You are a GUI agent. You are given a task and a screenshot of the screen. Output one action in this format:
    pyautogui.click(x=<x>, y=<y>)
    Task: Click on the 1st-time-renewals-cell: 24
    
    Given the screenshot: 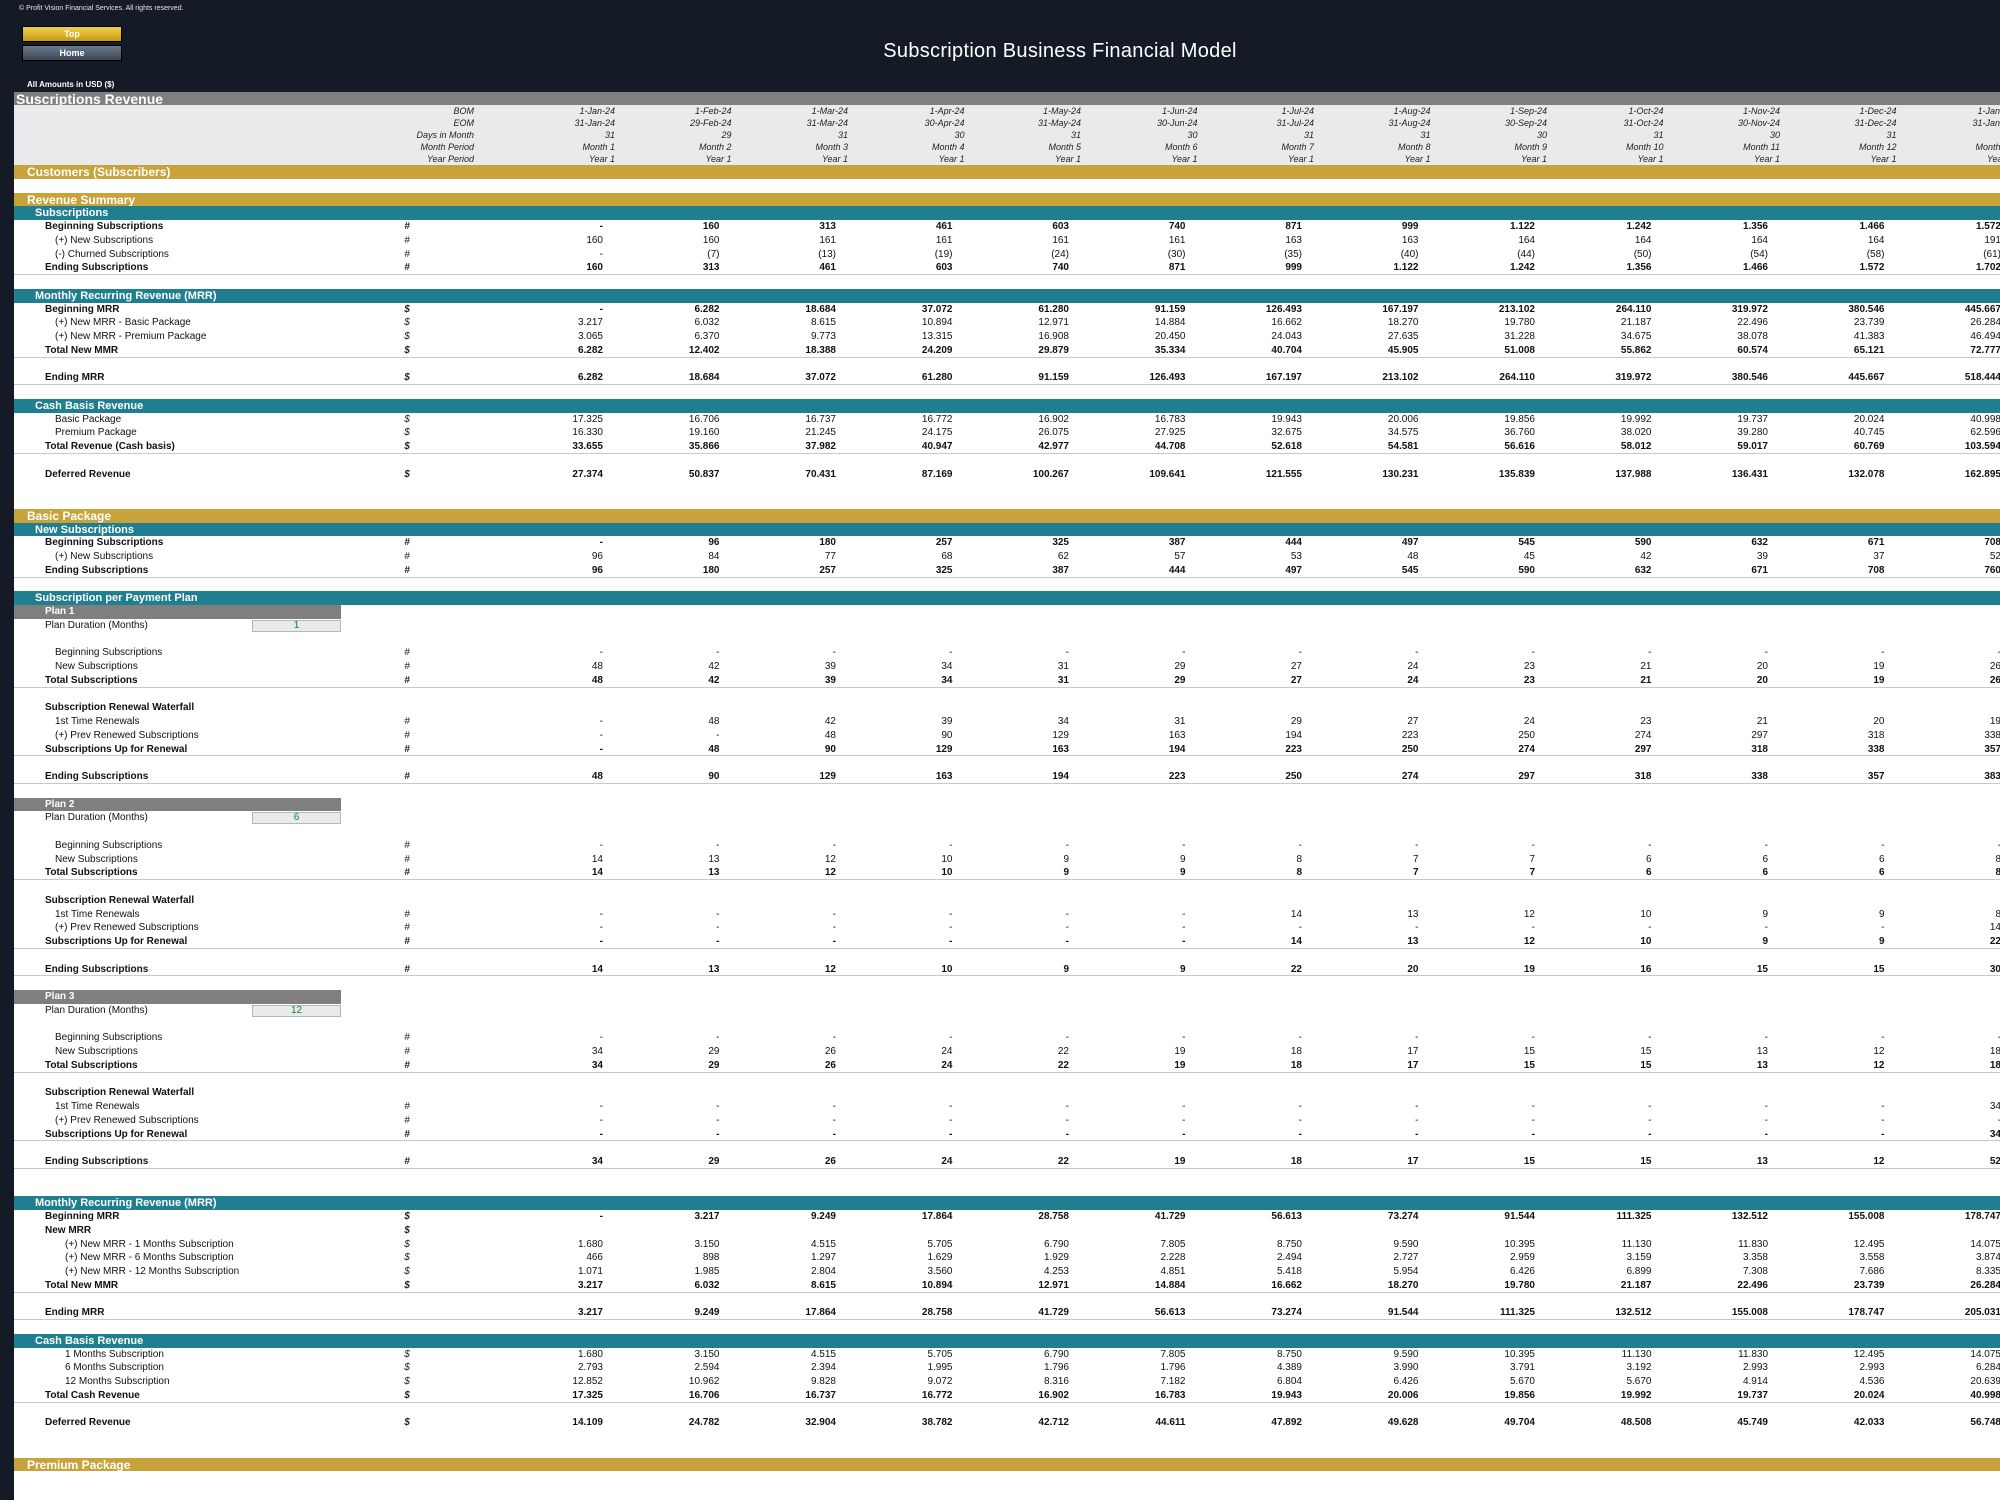 What is the action you would take?
    pyautogui.click(x=1529, y=721)
    